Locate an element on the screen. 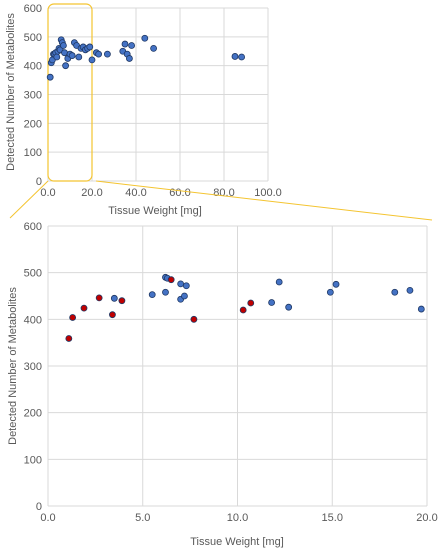 This screenshot has width=440, height=550. overview-x-tick-label: 60.0 is located at coordinates (179, 193).